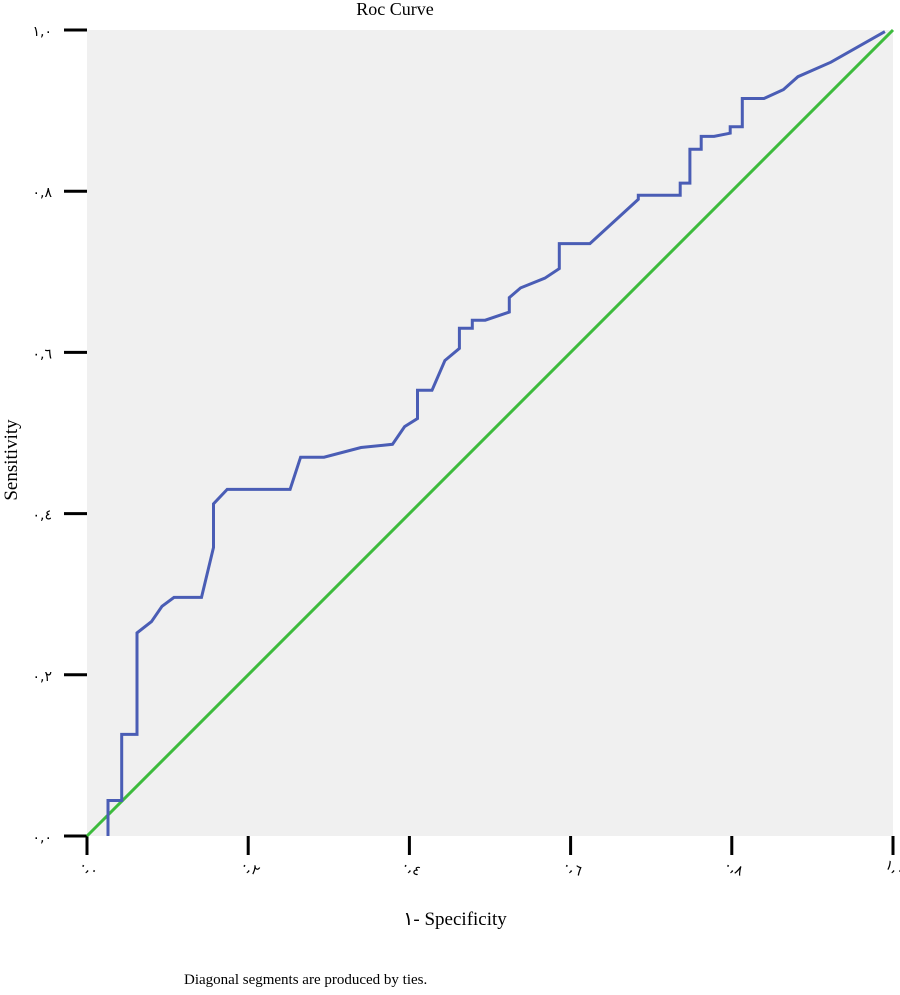 The height and width of the screenshot is (995, 900). I want to click on x-tick-label: ٠,٤, so click(411, 868).